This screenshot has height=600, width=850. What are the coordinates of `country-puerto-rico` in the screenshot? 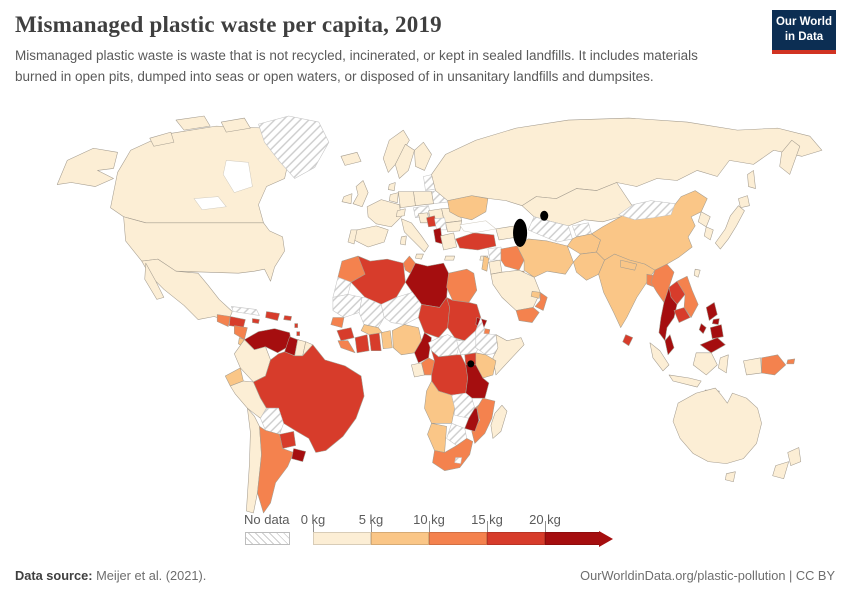 It's located at (287, 318).